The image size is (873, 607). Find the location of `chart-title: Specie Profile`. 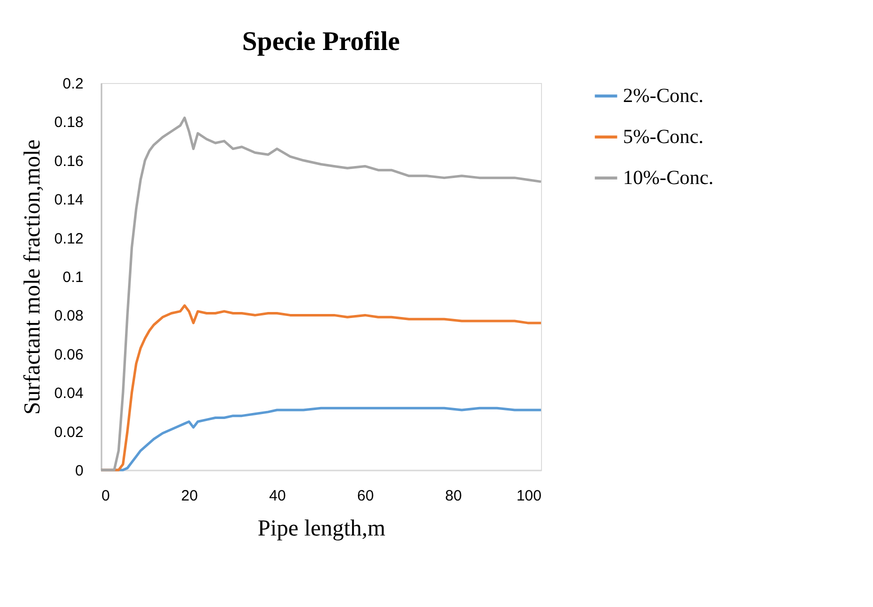

chart-title: Specie Profile is located at coordinates (321, 41).